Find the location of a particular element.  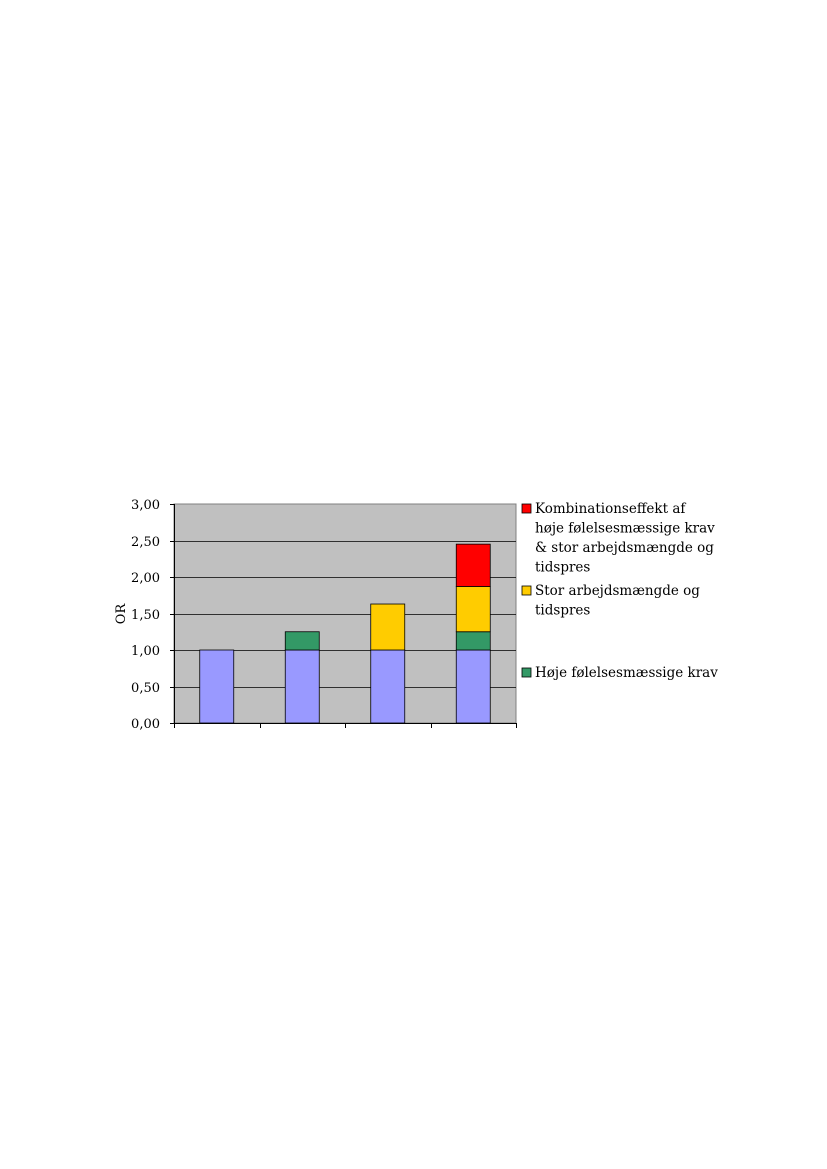

y-tick-label: 0,00 is located at coordinates (145, 724).